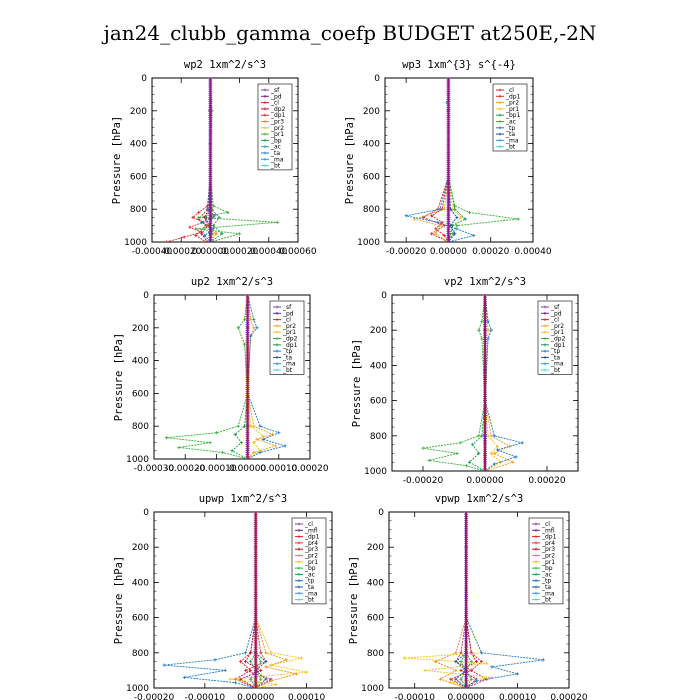  I want to click on legend-label: _sf, so click(287, 307).